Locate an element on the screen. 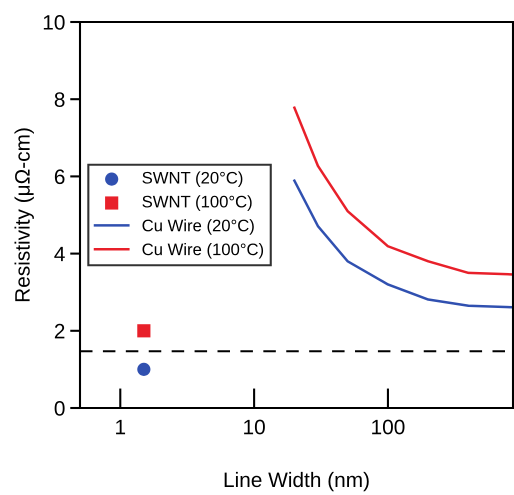 This screenshot has height=495, width=514. legend-label: SWNT (100°C) is located at coordinates (197, 203).